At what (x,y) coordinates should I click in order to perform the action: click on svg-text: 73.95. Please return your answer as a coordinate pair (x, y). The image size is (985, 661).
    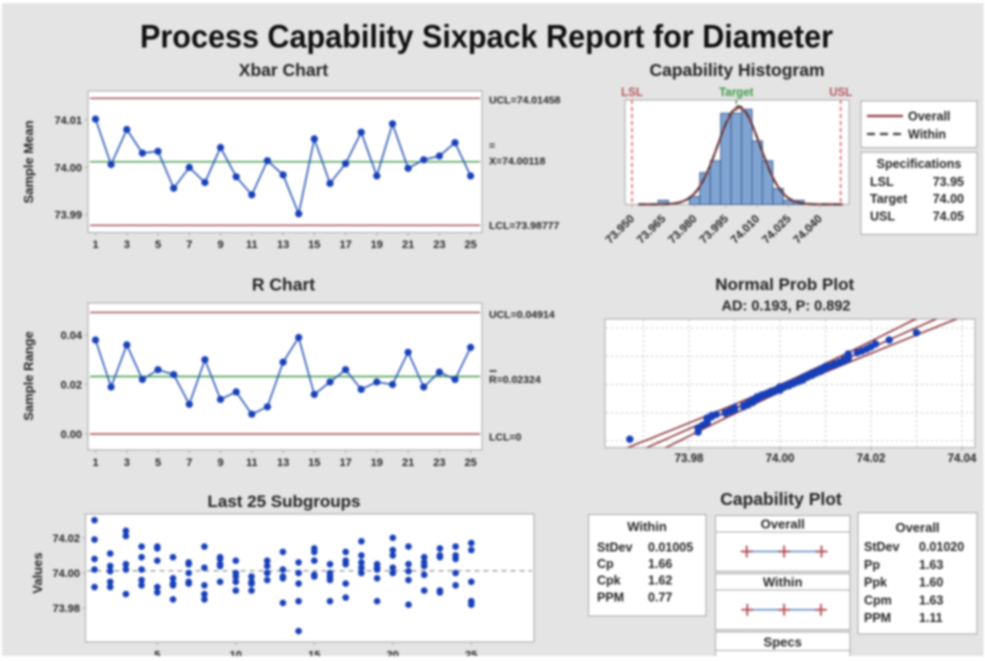
    Looking at the image, I should click on (948, 182).